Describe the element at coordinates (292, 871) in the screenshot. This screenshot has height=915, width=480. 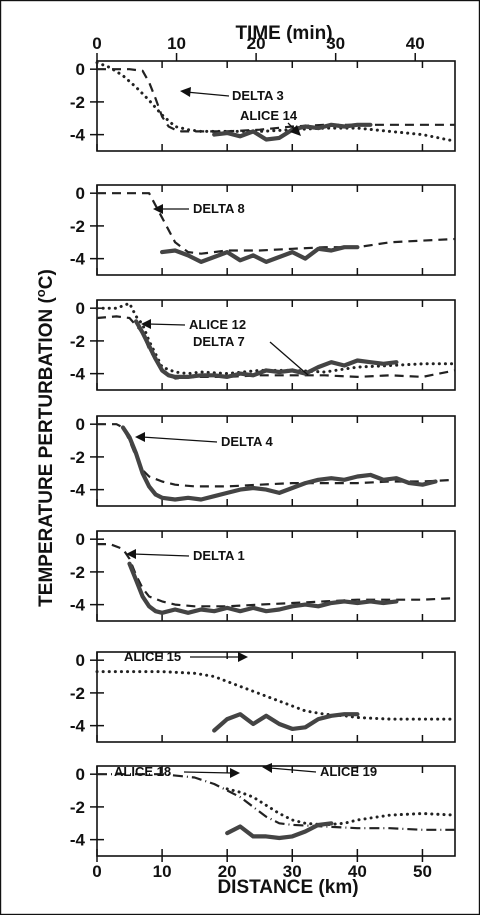
I see `bottom-axis-tick-label: 30` at that location.